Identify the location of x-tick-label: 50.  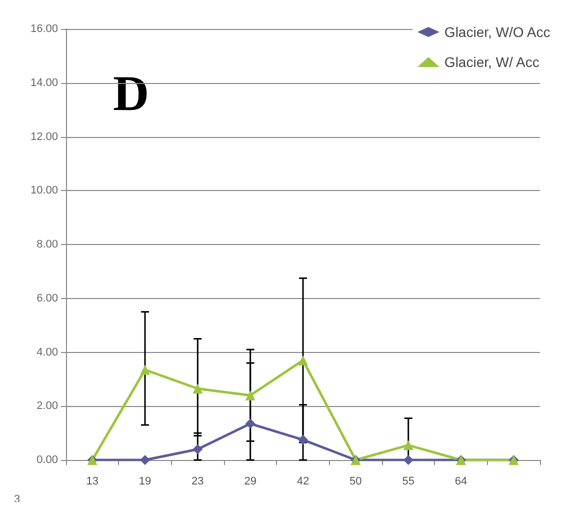
(356, 482).